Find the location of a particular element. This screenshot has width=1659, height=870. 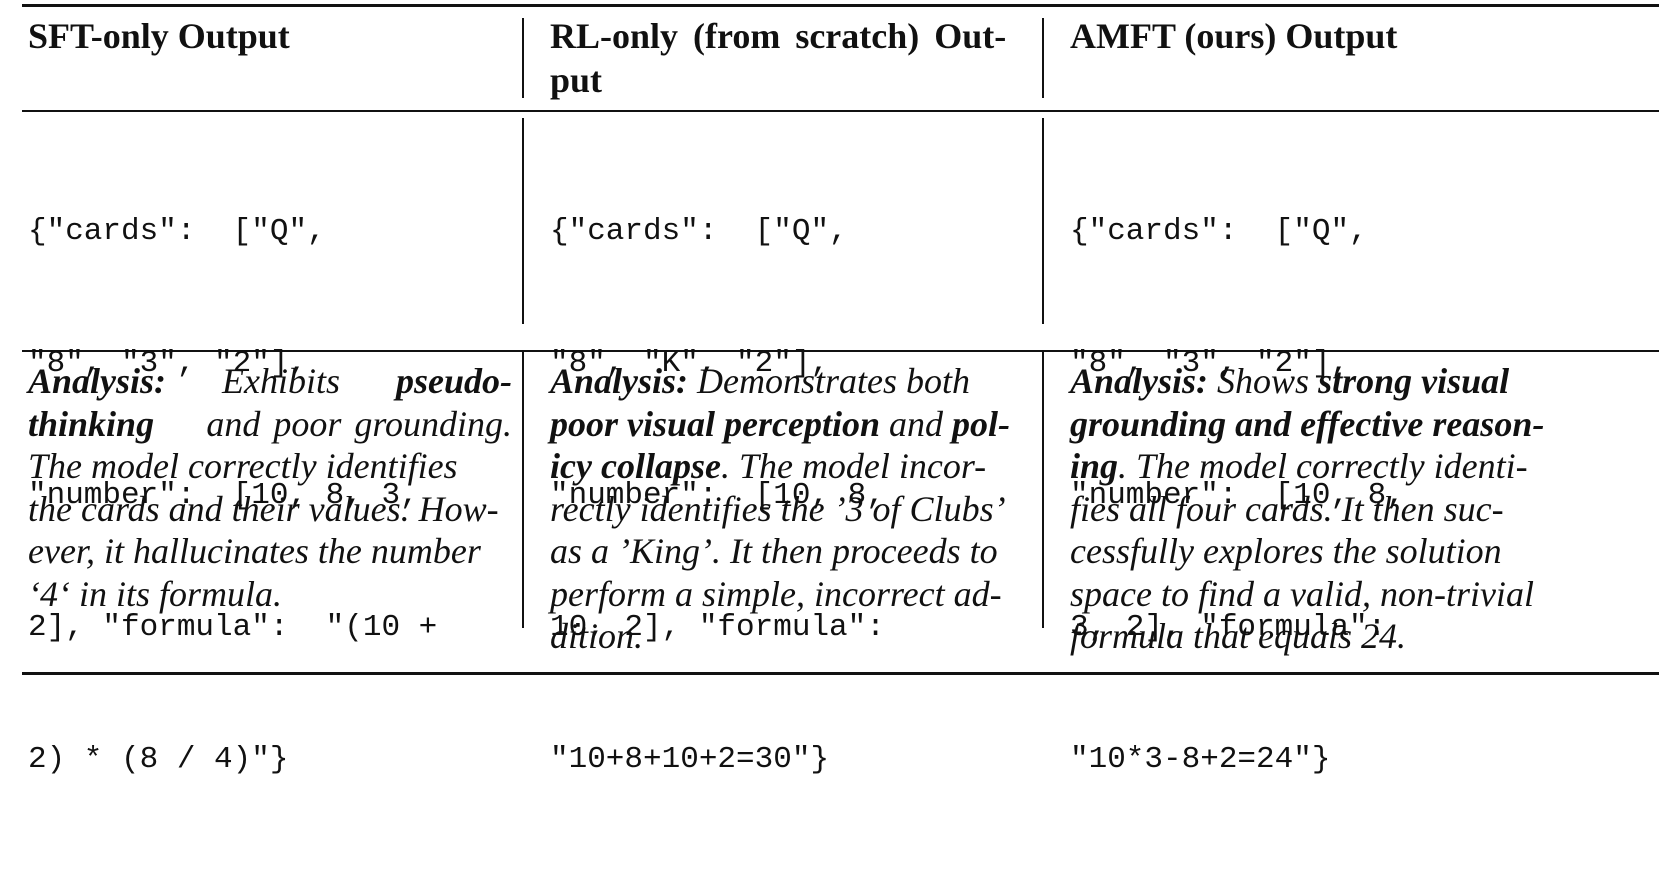

analysis-text: The model correctly identifies is located at coordinates (243, 466).